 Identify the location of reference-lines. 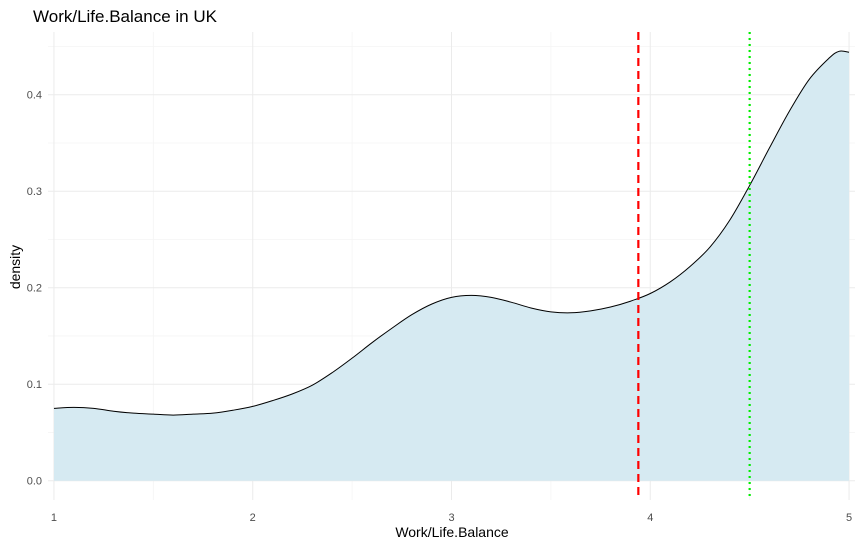
(694, 266).